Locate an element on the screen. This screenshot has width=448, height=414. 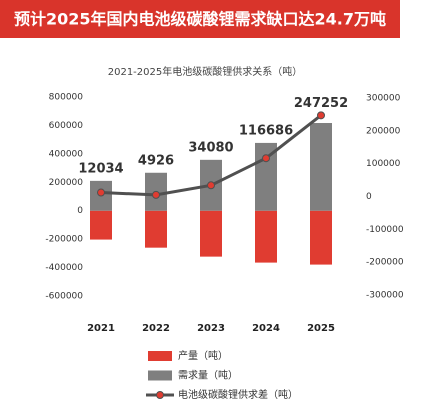
x-tick-label: 2021 is located at coordinates (101, 328).